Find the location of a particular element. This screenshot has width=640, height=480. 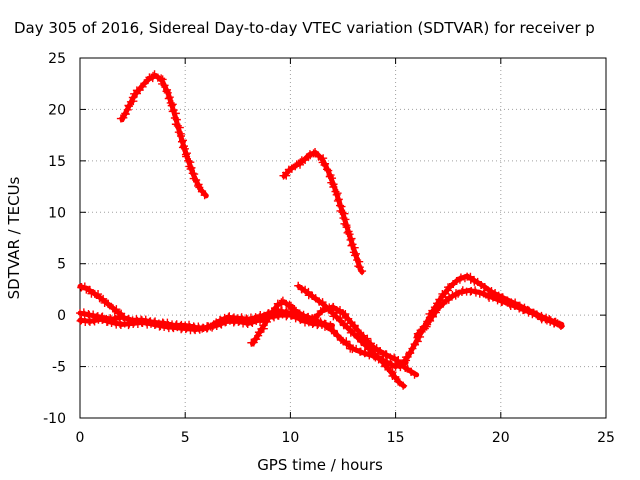

series-band is located at coordinates (323, 212).